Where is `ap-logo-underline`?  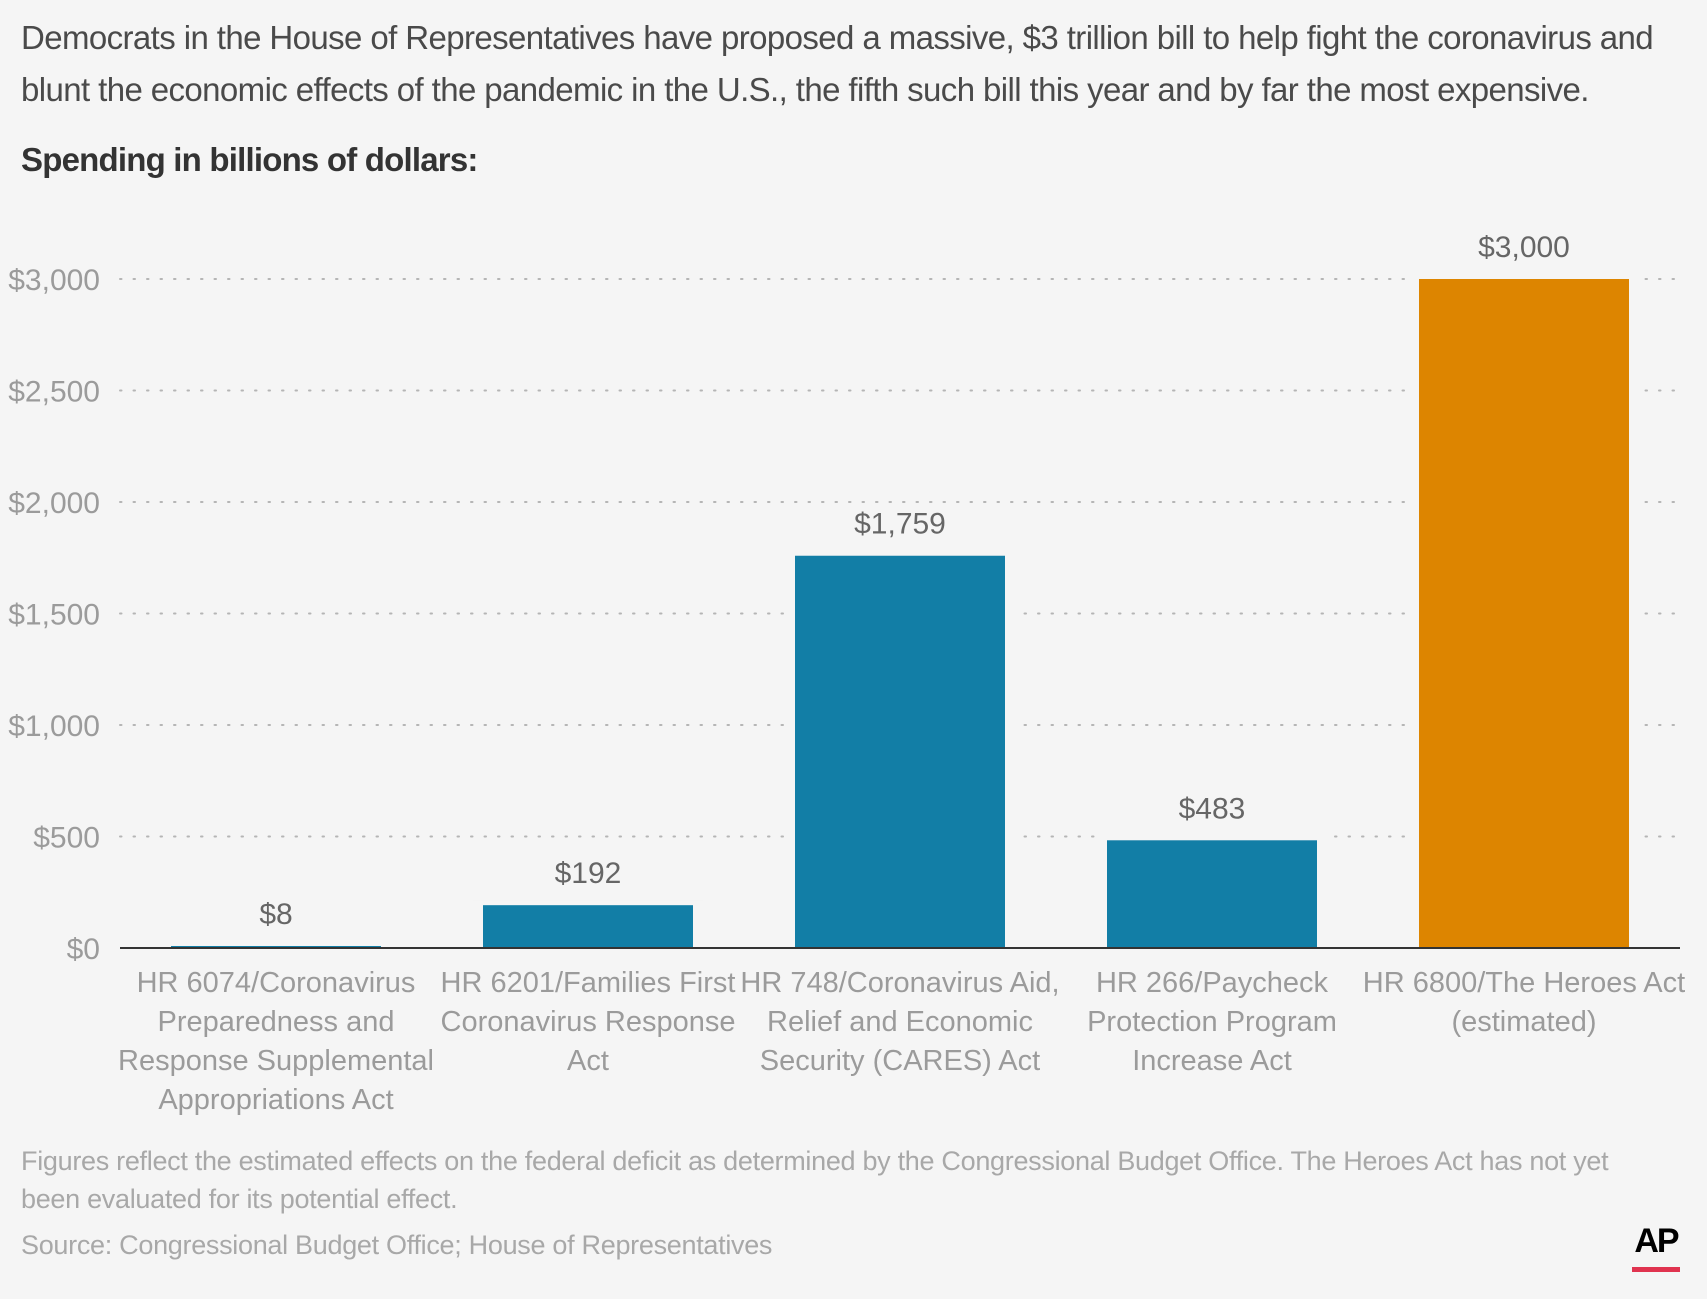
ap-logo-underline is located at coordinates (1656, 1269).